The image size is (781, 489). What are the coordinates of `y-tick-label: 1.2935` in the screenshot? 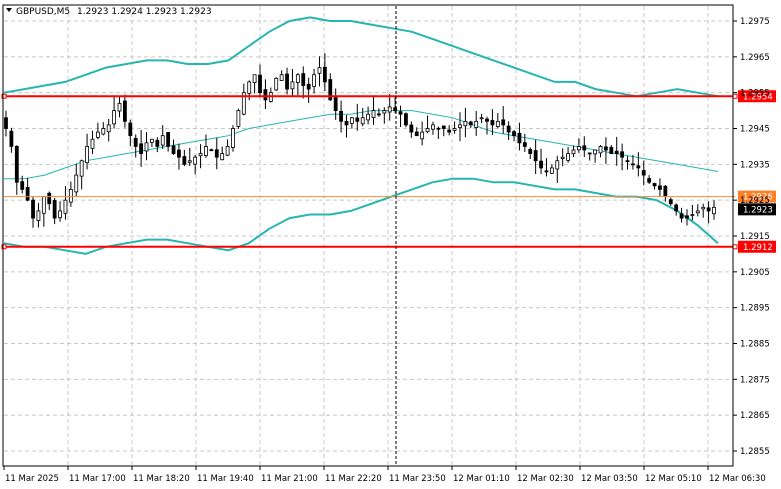 It's located at (755, 165).